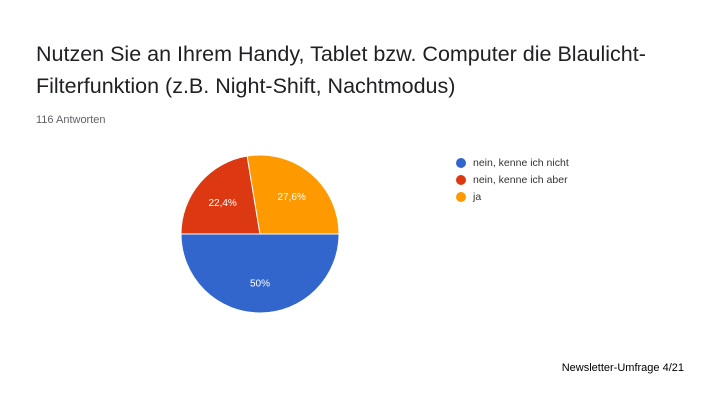  I want to click on legend-item-2: ja, so click(512, 196).